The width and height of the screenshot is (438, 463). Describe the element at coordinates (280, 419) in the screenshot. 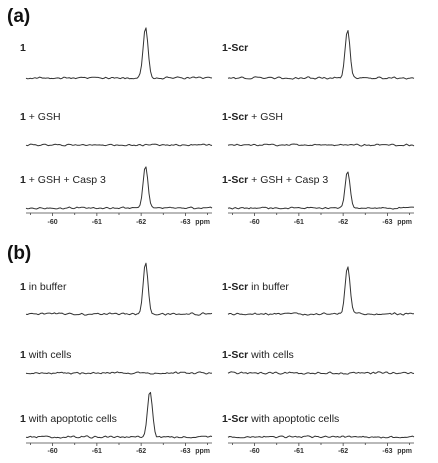

I see `series-label: 1-Scr with apoptotic cells` at that location.